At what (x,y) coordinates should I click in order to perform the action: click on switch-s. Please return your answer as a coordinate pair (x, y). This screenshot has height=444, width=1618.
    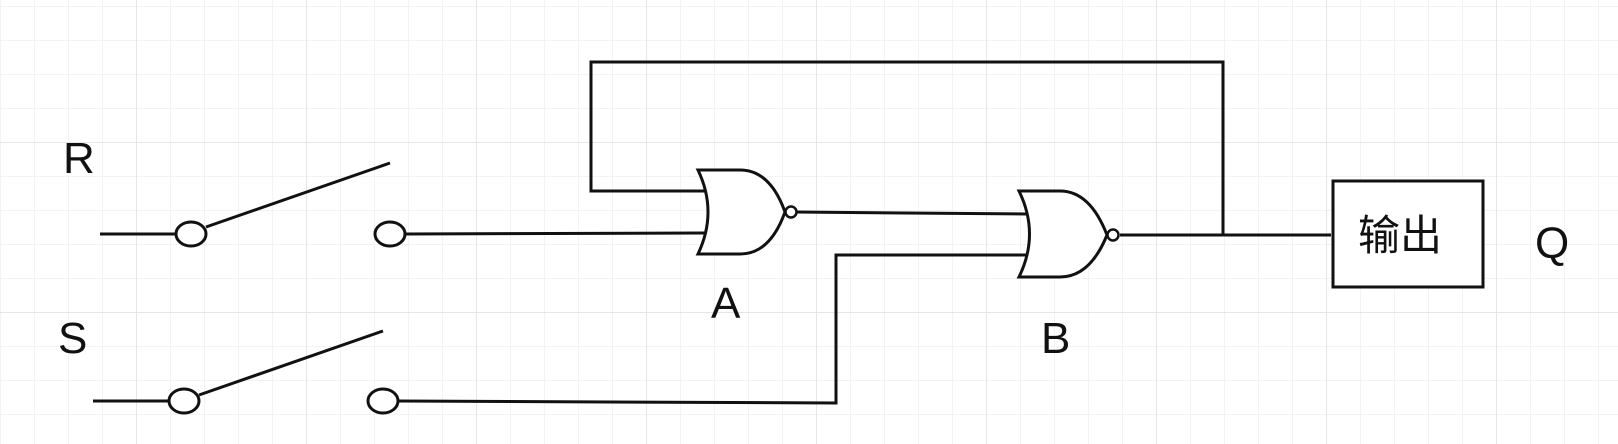
    Looking at the image, I should click on (246, 372).